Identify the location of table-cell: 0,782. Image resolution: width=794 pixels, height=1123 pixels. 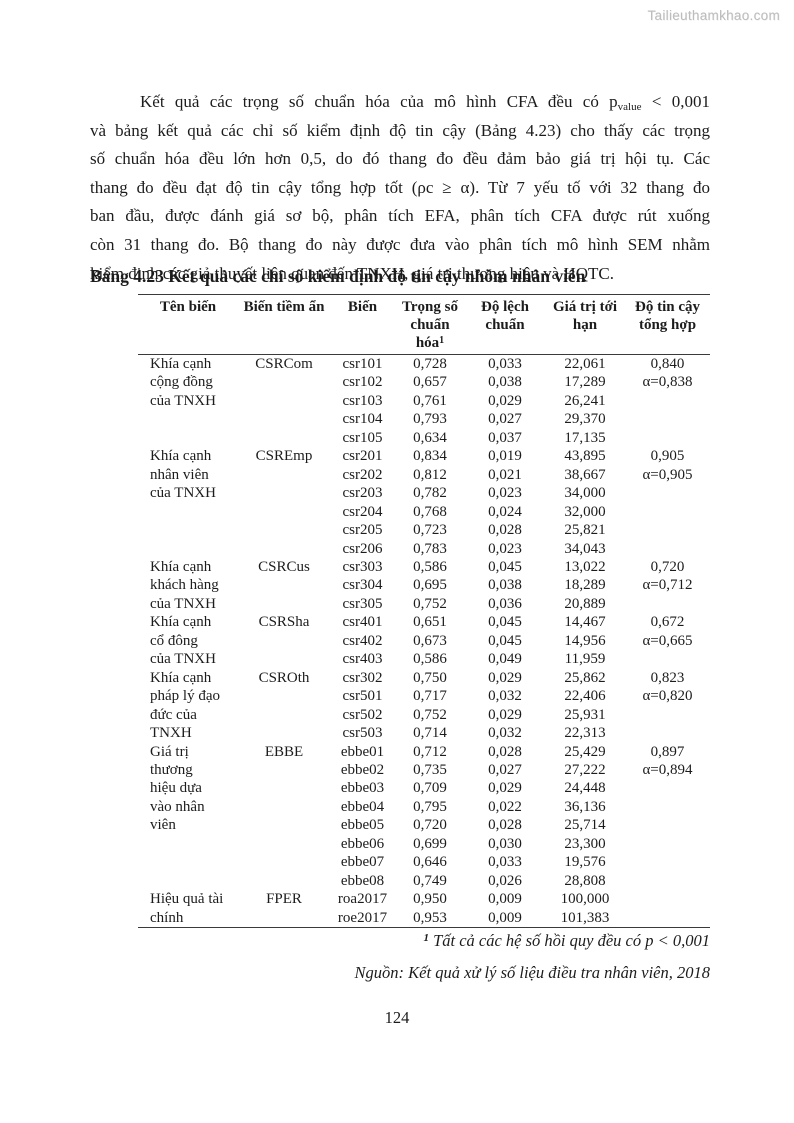
(430, 493).